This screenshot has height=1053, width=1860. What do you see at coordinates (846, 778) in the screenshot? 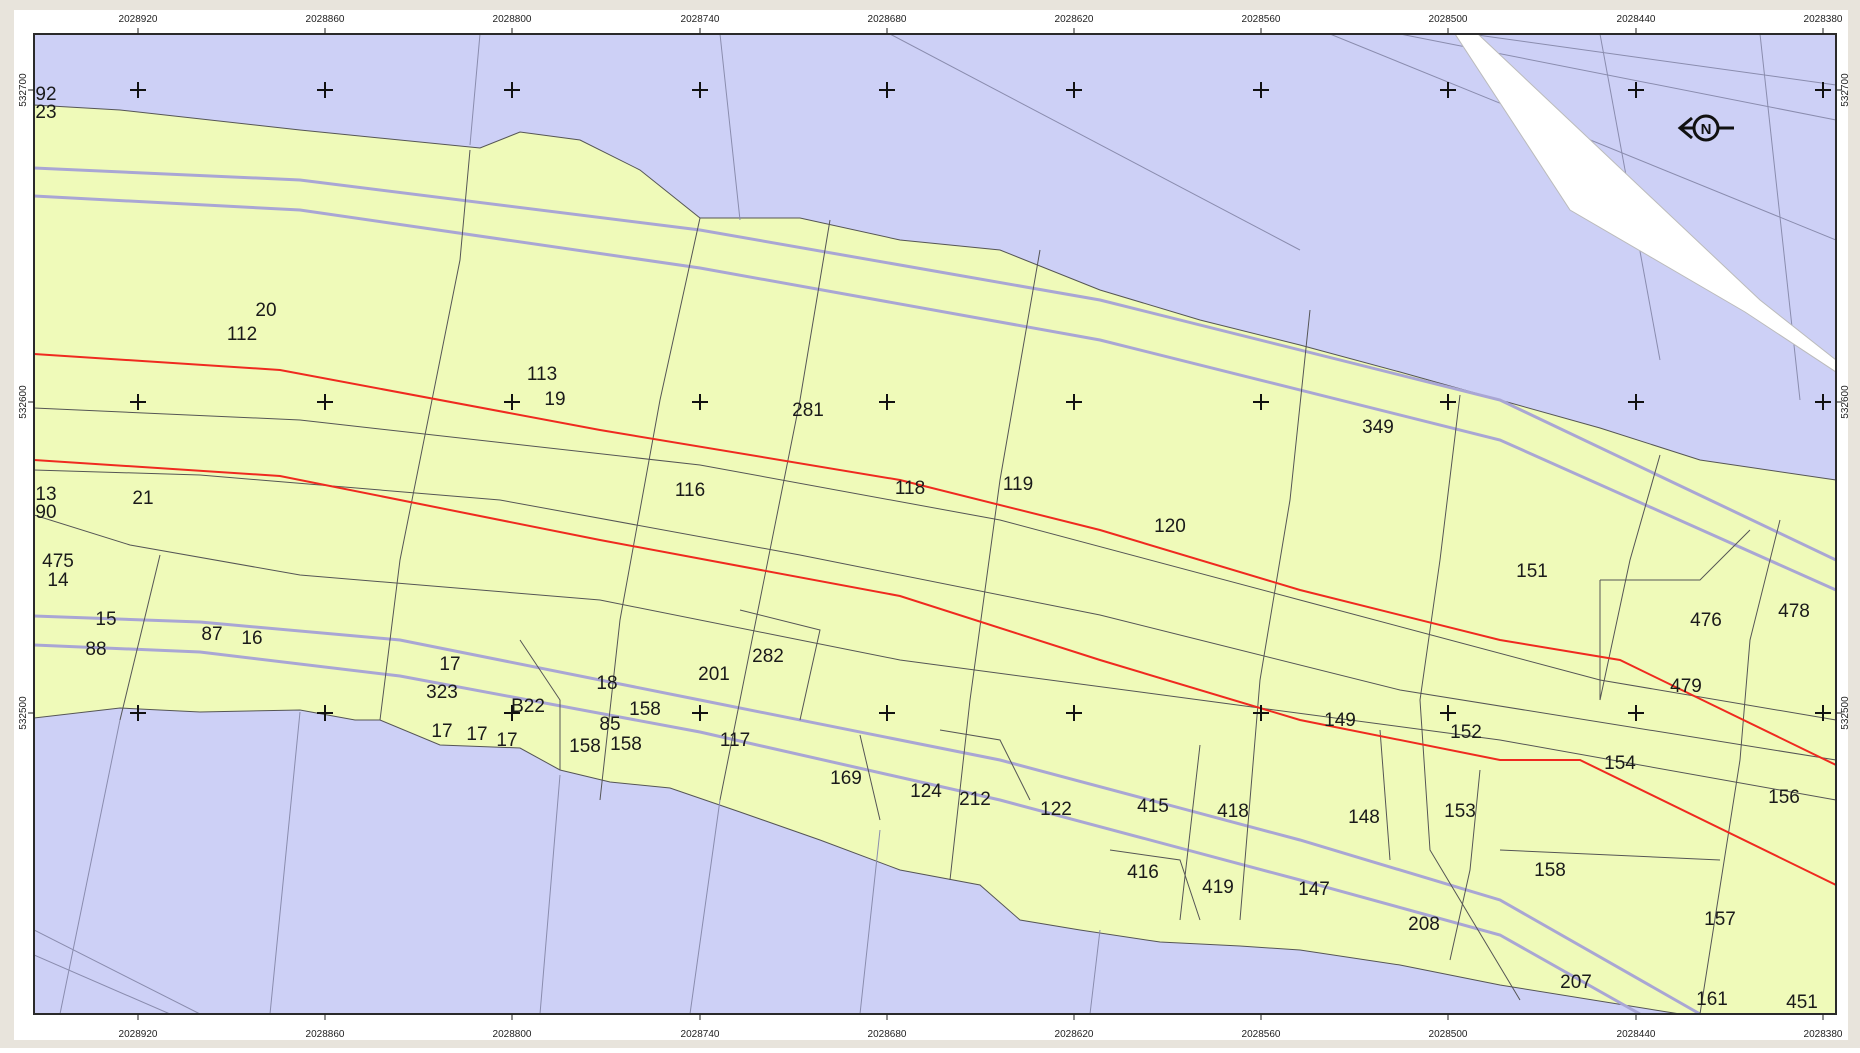
I see `parcel-label: 169` at bounding box center [846, 778].